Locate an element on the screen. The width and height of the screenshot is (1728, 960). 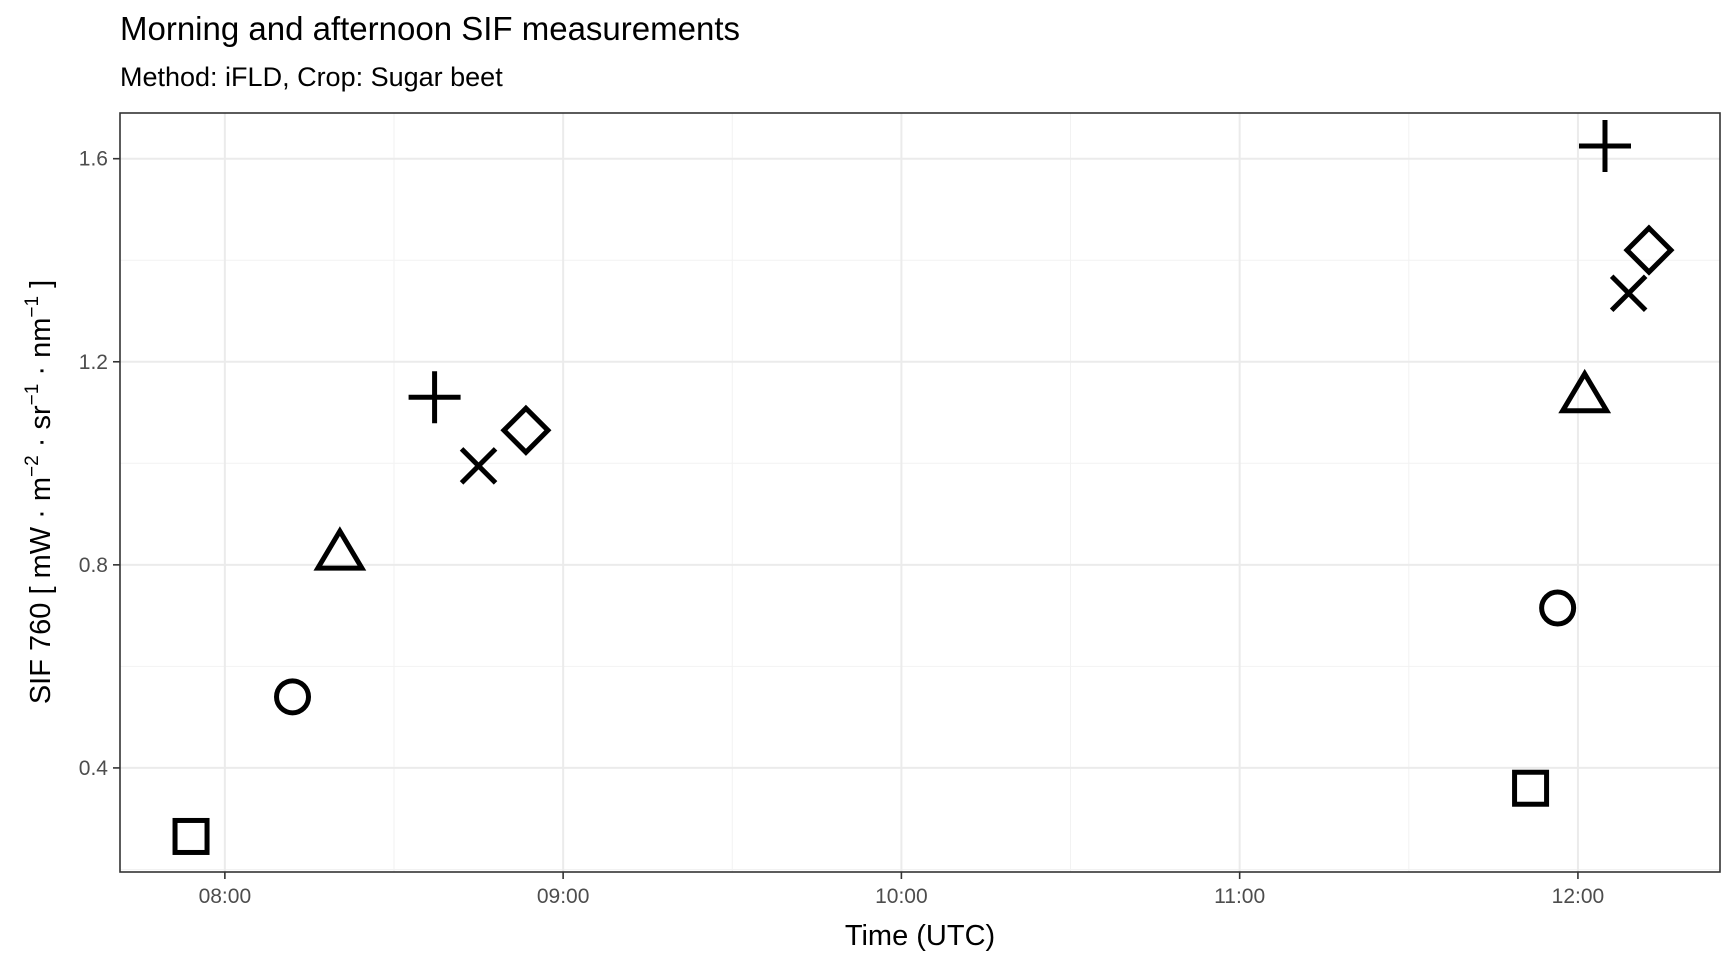
y-axis: 0.4 0.8 1.2 1.6 is located at coordinates (99, 464).